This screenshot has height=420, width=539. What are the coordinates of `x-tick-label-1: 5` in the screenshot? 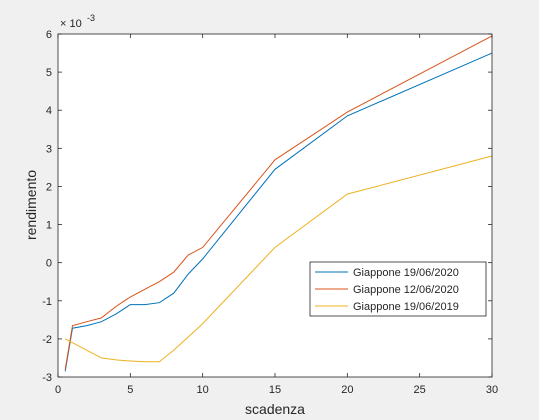 It's located at (130, 390).